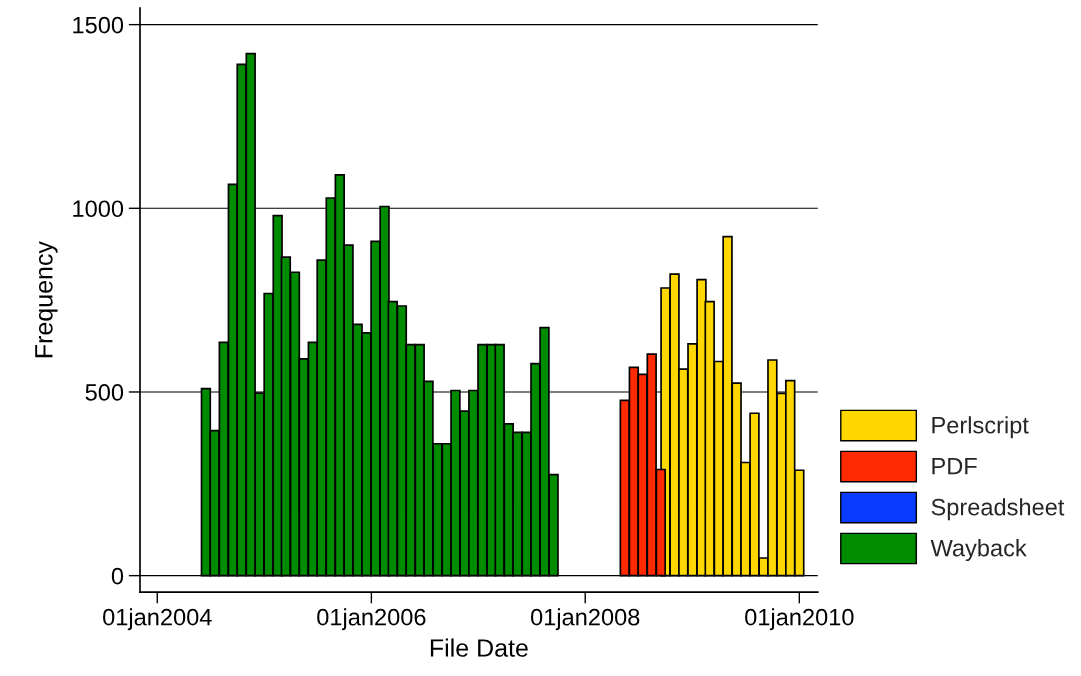  Describe the element at coordinates (117, 576) in the screenshot. I see `y-tick-label: 0` at that location.